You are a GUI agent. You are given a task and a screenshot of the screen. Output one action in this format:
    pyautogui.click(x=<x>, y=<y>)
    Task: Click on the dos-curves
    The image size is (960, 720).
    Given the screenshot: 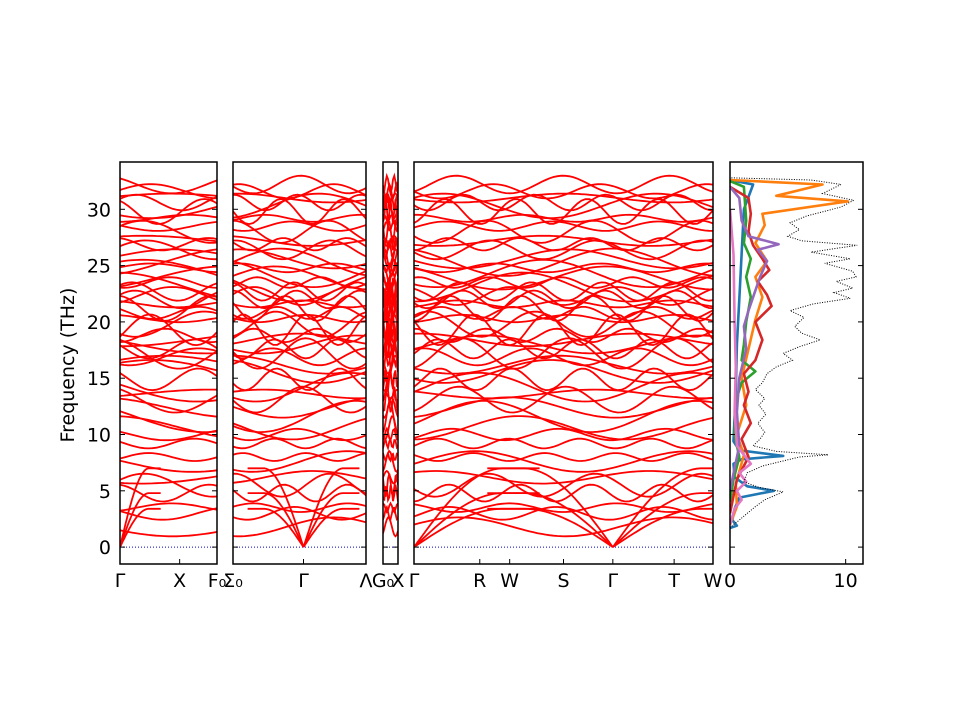 What is the action you would take?
    pyautogui.click(x=794, y=353)
    